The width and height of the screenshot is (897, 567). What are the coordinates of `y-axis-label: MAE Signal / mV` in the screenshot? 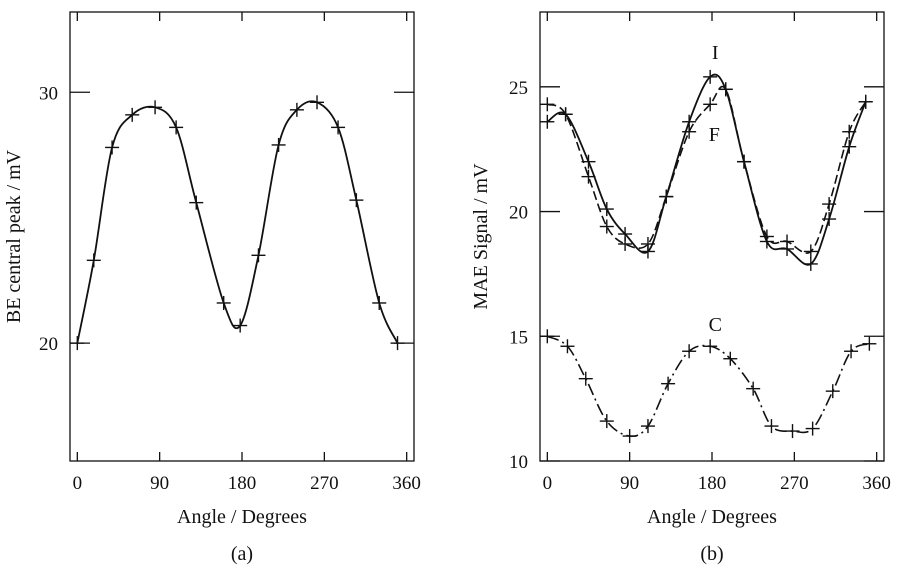 It's located at (481, 236).